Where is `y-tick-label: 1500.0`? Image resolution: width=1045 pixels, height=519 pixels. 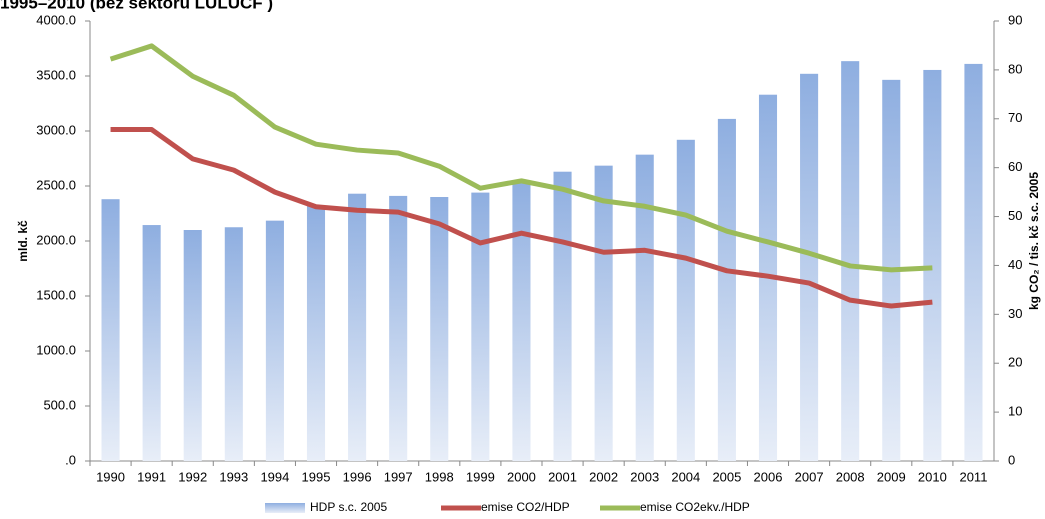 y-tick-label: 1500.0 is located at coordinates (56, 294).